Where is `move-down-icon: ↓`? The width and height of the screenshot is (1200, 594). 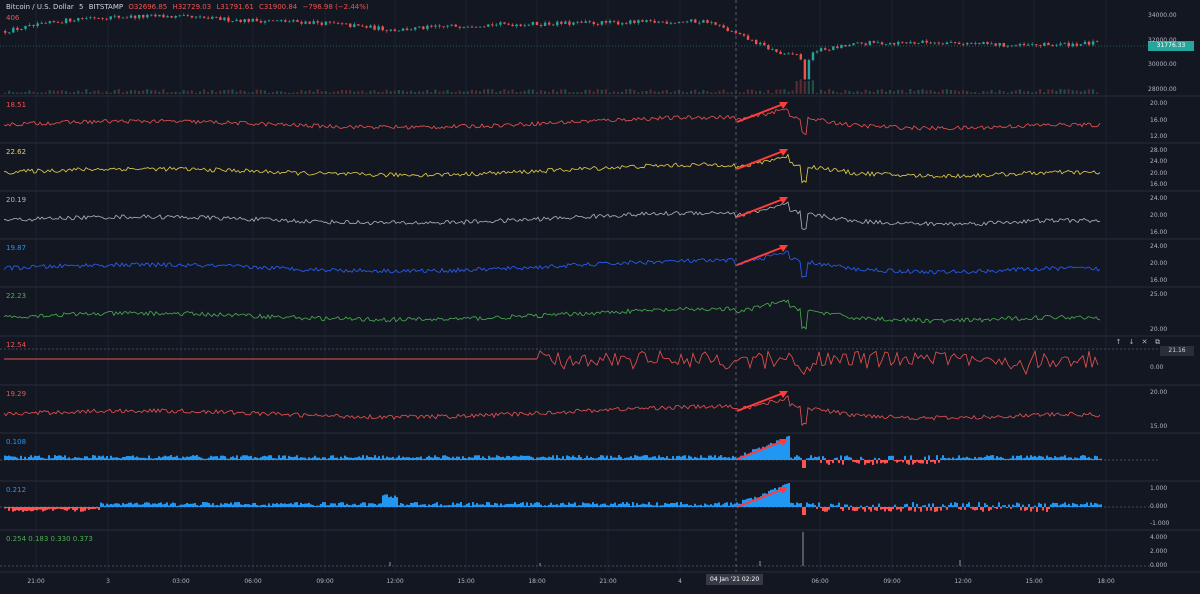 move-down-icon: ↓ is located at coordinates (1131, 342).